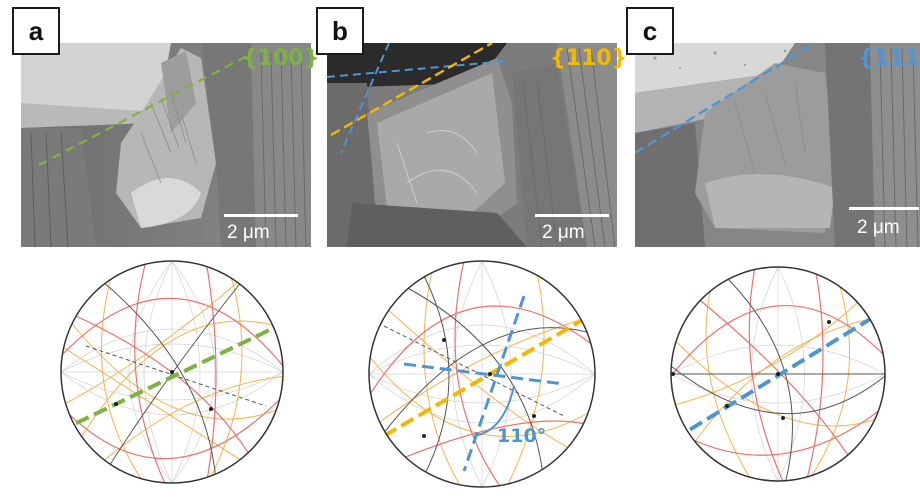 The width and height of the screenshot is (920, 499). What do you see at coordinates (778, 376) in the screenshot?
I see `stereographic-projection-c` at bounding box center [778, 376].